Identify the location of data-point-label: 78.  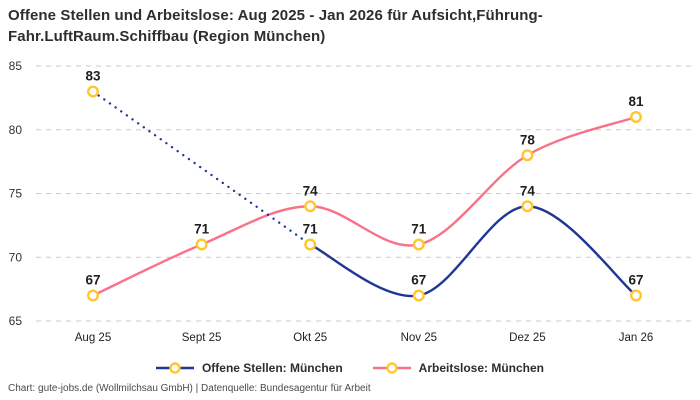
(528, 139).